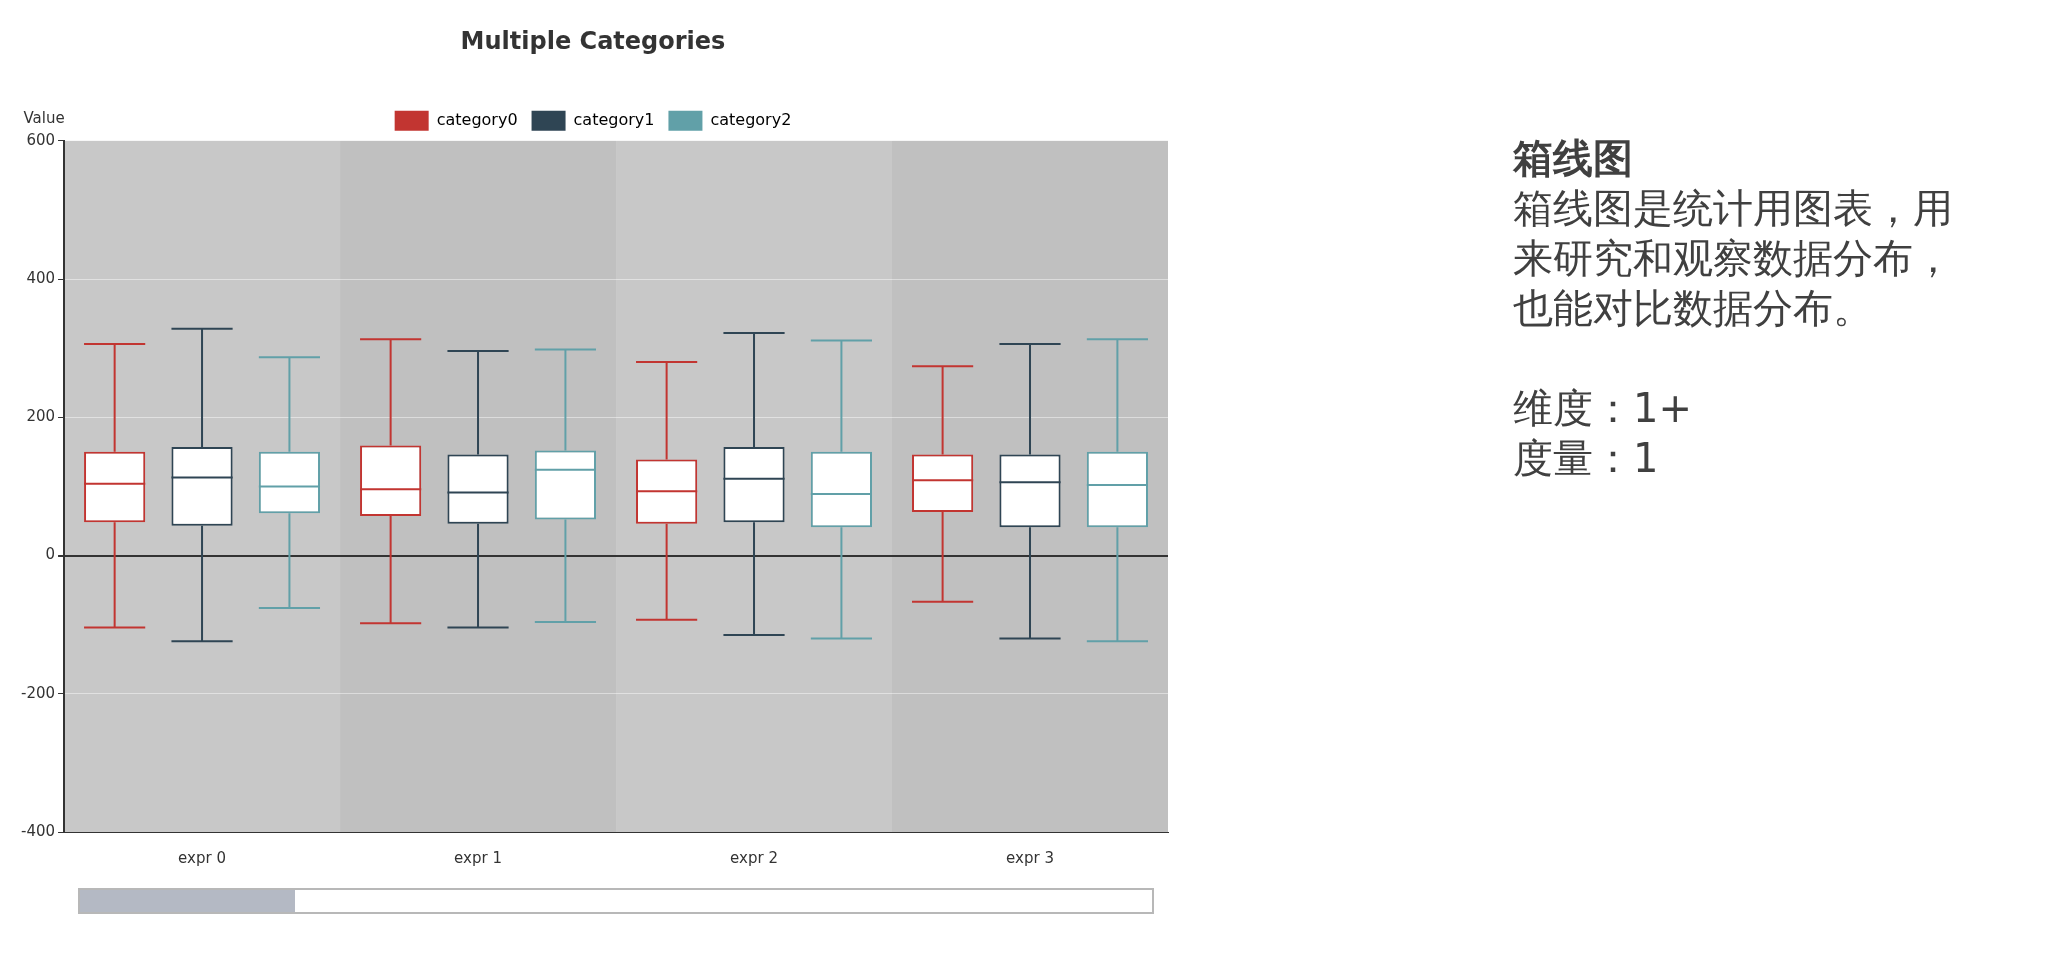 Image resolution: width=2062 pixels, height=968 pixels. What do you see at coordinates (751, 119) in the screenshot?
I see `legend-label: category2` at bounding box center [751, 119].